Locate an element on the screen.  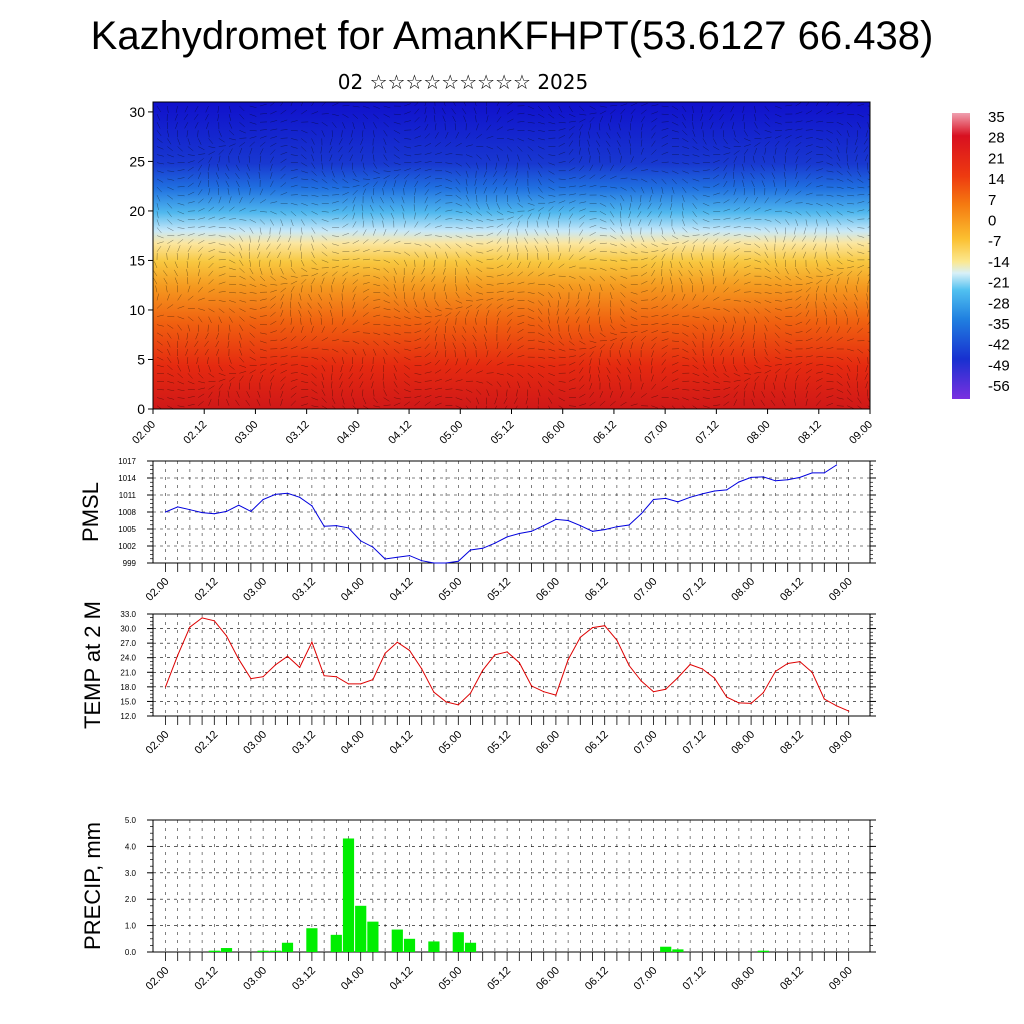
precip-x-tick-label: 04.12 is located at coordinates (402, 979).